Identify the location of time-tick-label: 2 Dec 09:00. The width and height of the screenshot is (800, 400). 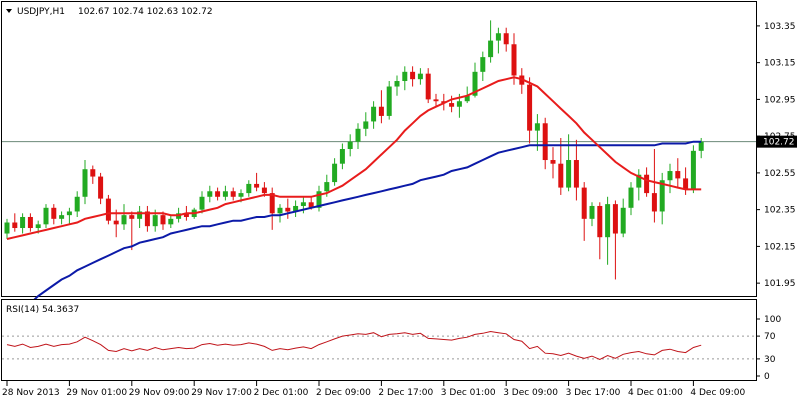
(343, 393).